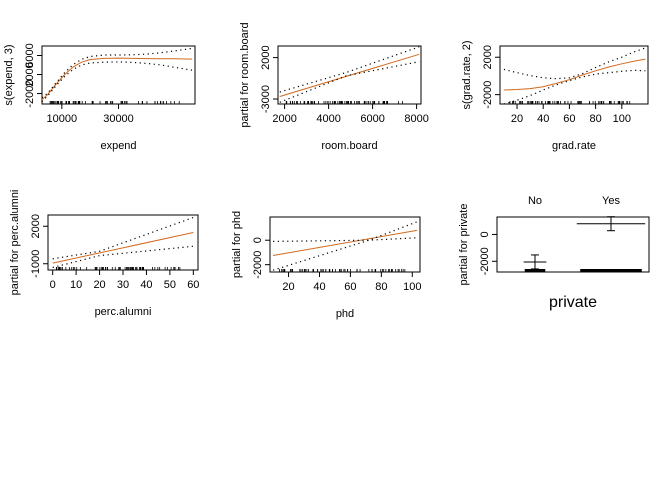  I want to click on y-axis-label: s(grad.rate, 2), so click(467, 74).